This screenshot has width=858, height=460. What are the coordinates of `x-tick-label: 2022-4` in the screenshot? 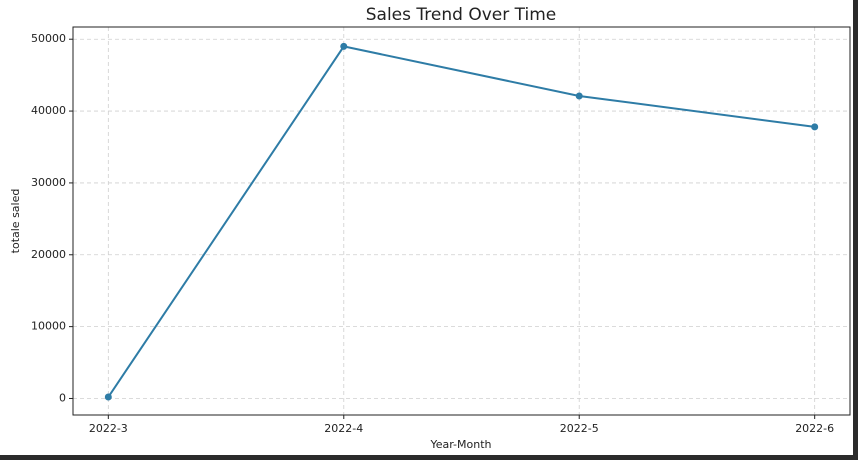 It's located at (343, 428).